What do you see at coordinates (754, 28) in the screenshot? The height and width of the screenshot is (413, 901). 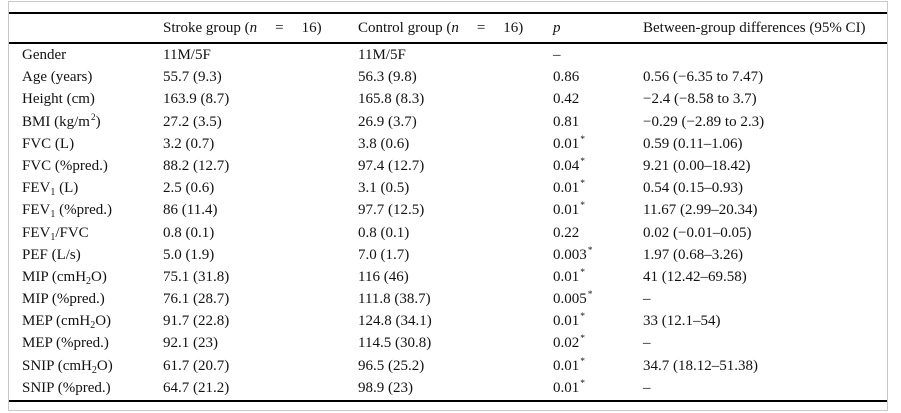 I see `differences-header: Between-group differences (95% CI)` at bounding box center [754, 28].